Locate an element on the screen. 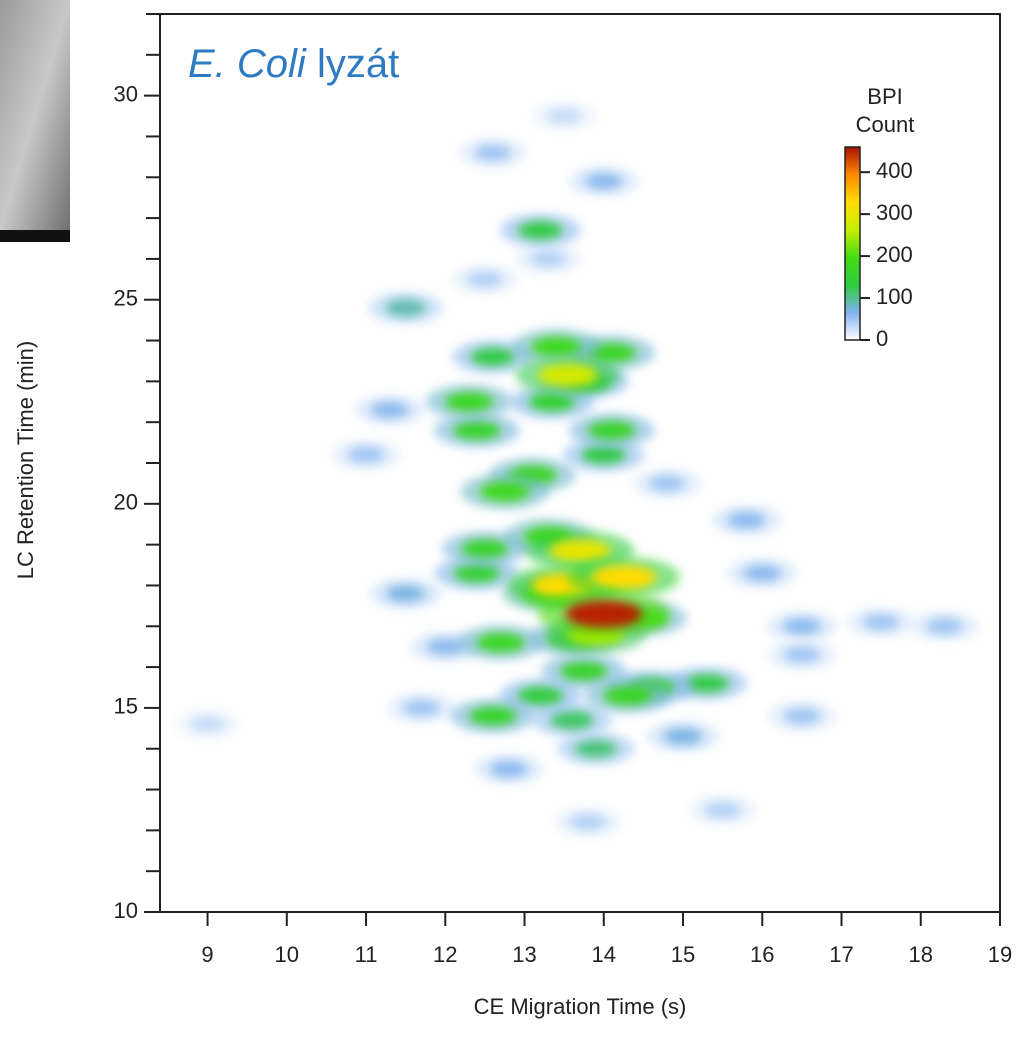 This screenshot has height=1045, width=1021. colorbar-tick-label: 300 is located at coordinates (894, 212).